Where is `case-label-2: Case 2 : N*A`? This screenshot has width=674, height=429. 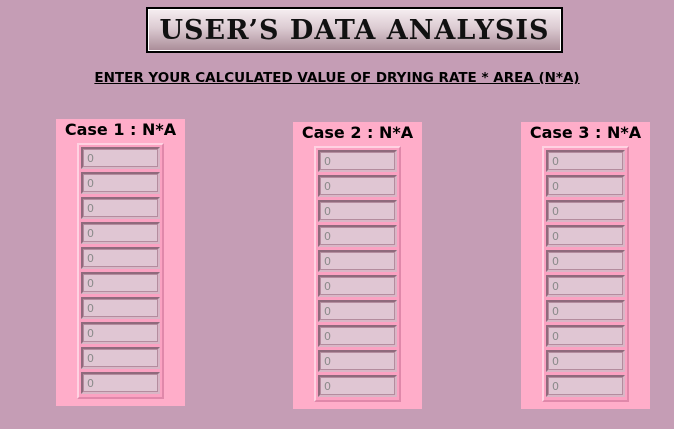 case-label-2: Case 2 : N*A is located at coordinates (357, 132).